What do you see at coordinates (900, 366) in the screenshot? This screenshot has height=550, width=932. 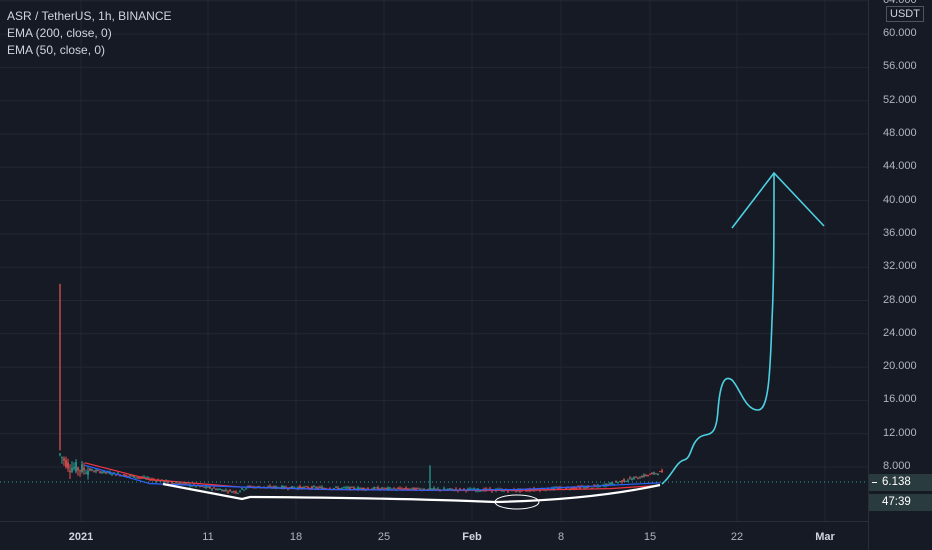 I see `price-tick-label: 20.000` at bounding box center [900, 366].